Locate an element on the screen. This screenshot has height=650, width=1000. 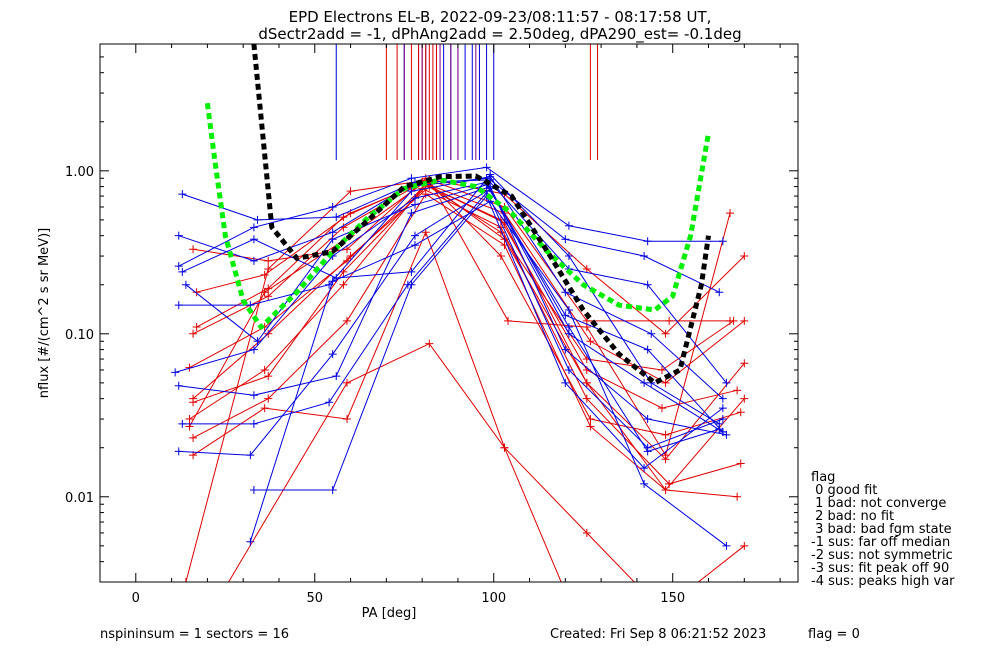
legend-entry: -4 sus: peaks high var is located at coordinates (883, 581).